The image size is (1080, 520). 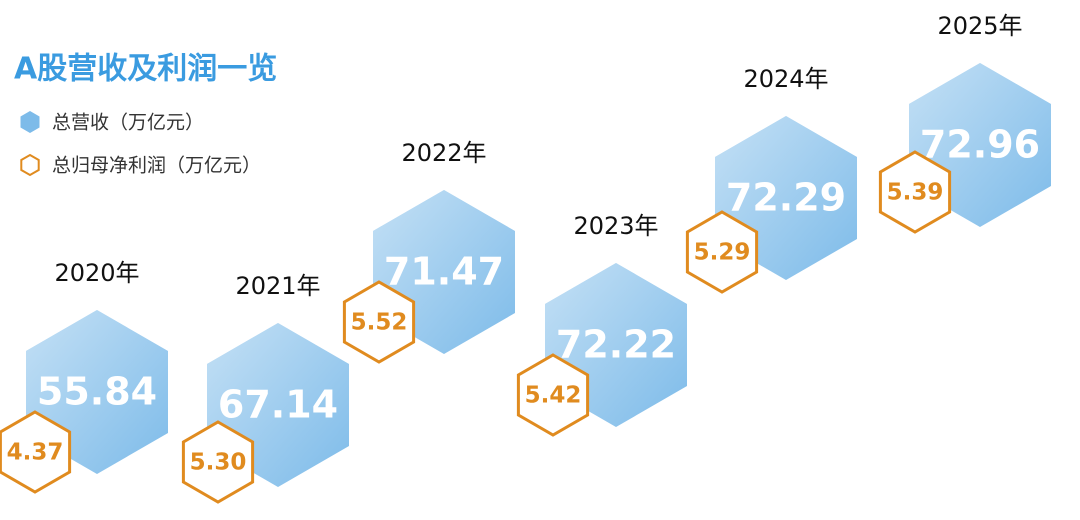 What do you see at coordinates (980, 145) in the screenshot?
I see `value-label: 72.96` at bounding box center [980, 145].